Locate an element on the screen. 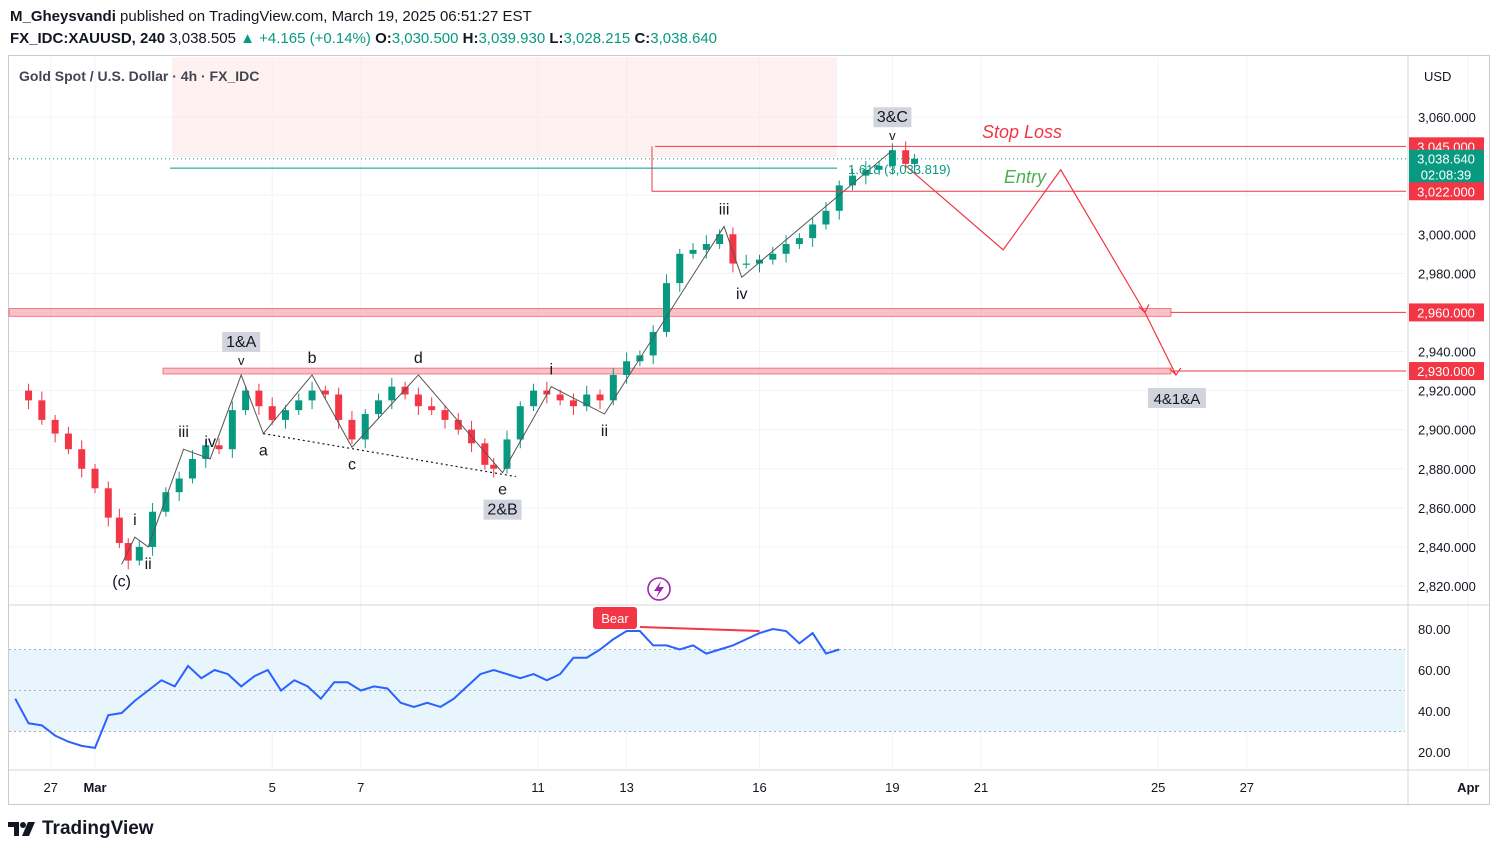 The image size is (1498, 852). wave-label-0: (c) is located at coordinates (121, 582).